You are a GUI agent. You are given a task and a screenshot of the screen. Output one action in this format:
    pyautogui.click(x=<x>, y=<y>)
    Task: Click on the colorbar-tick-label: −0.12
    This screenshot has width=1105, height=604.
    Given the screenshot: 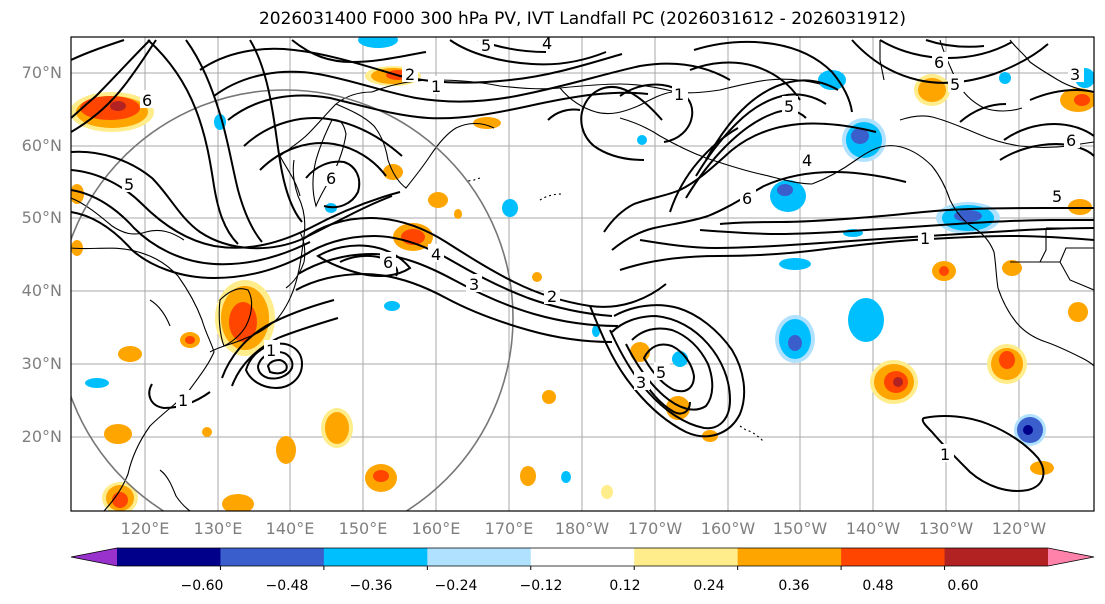 What is the action you would take?
    pyautogui.click(x=541, y=586)
    